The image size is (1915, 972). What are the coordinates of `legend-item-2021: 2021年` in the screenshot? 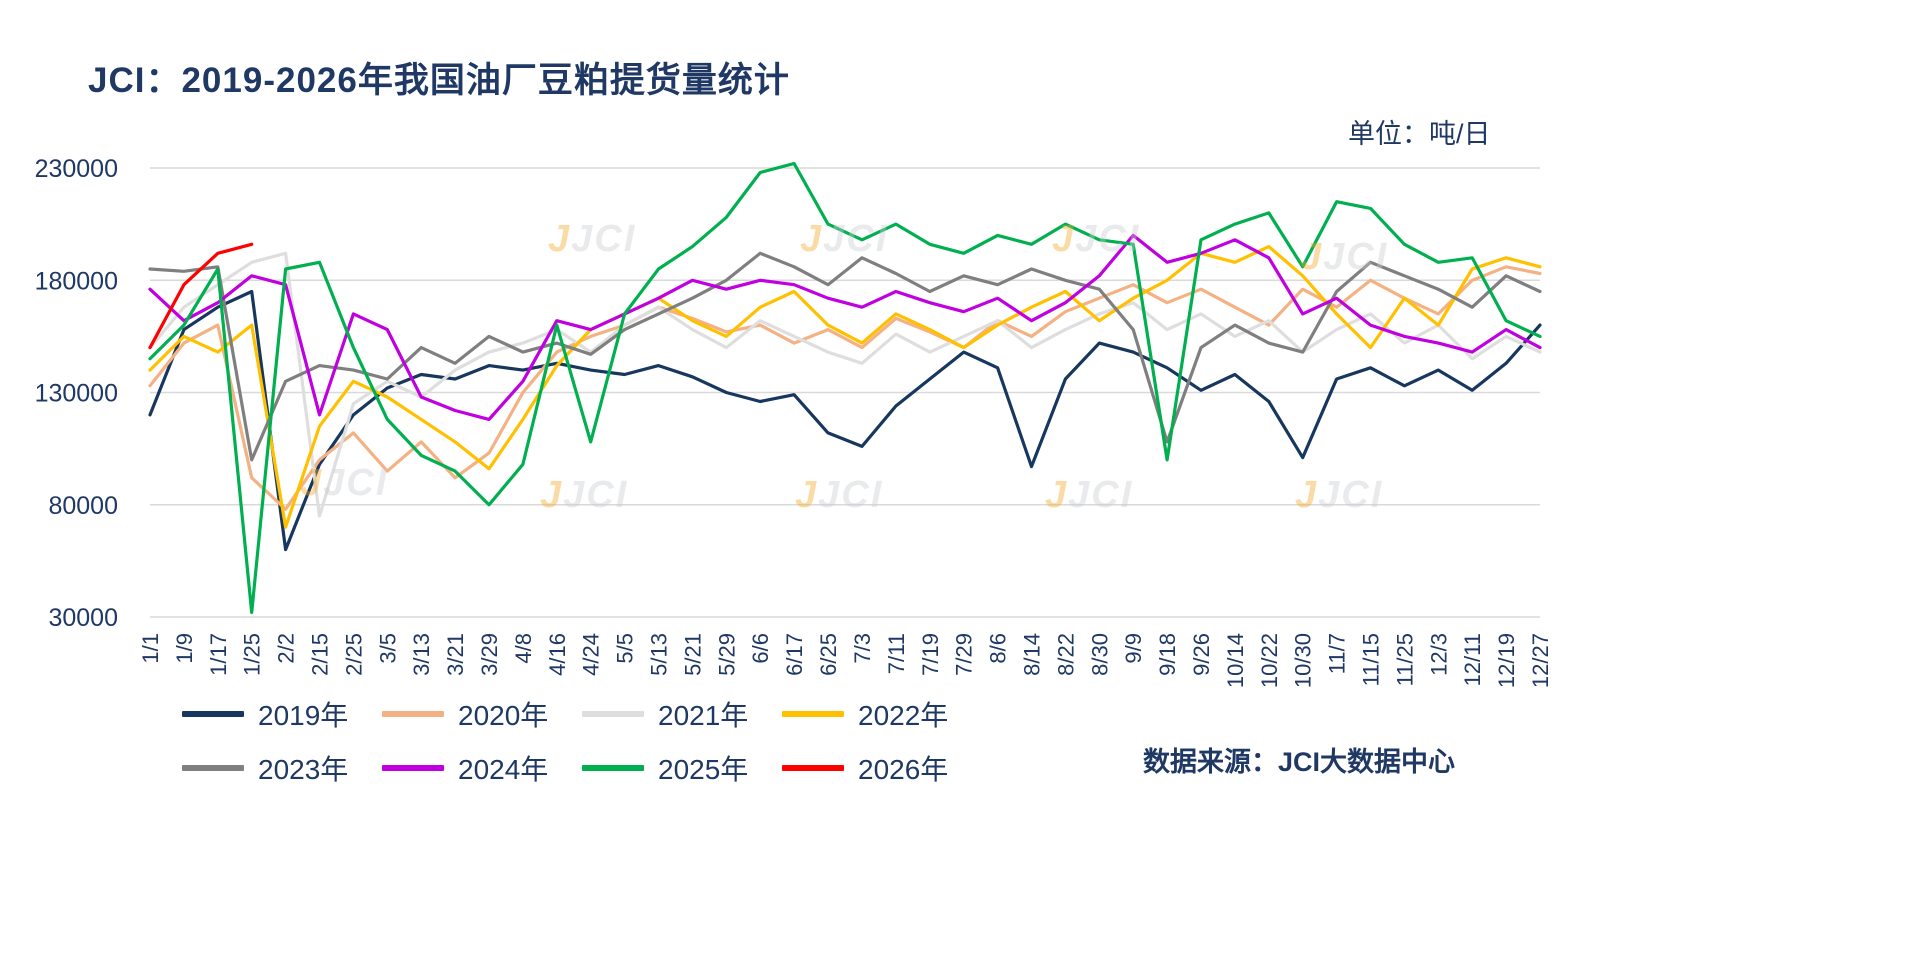 It's located at (682, 714).